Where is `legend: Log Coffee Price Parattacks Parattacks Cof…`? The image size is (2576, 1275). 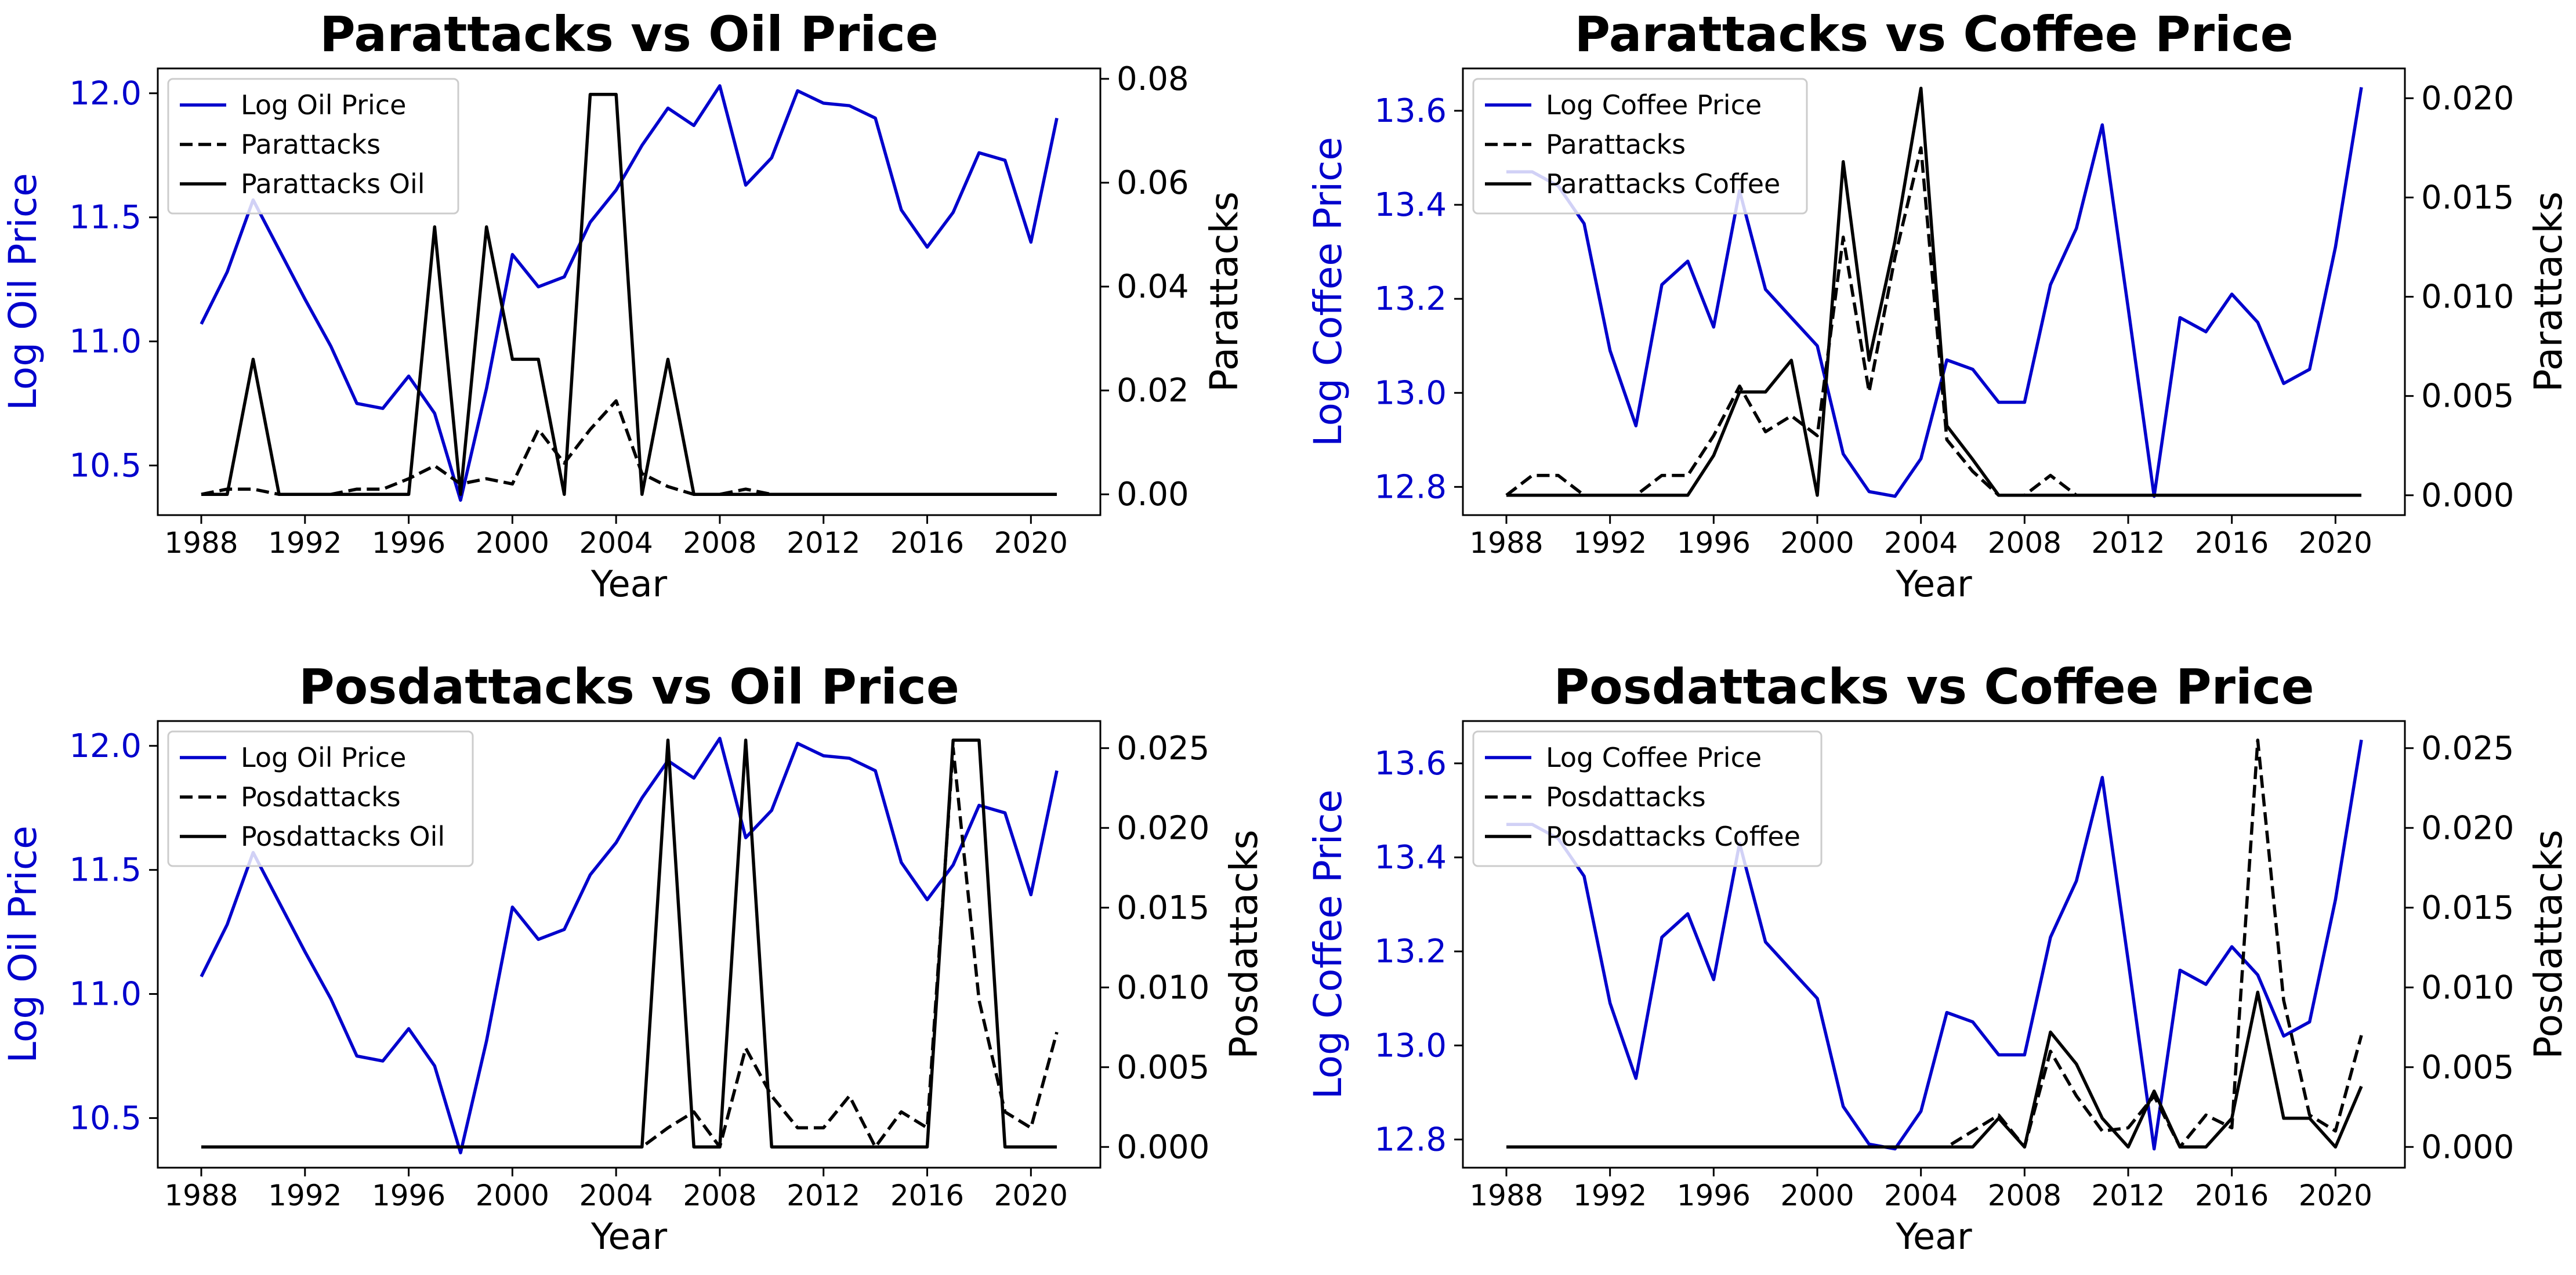
legend: Log Coffee Price Parattacks Parattacks Cof… is located at coordinates (1640, 146).